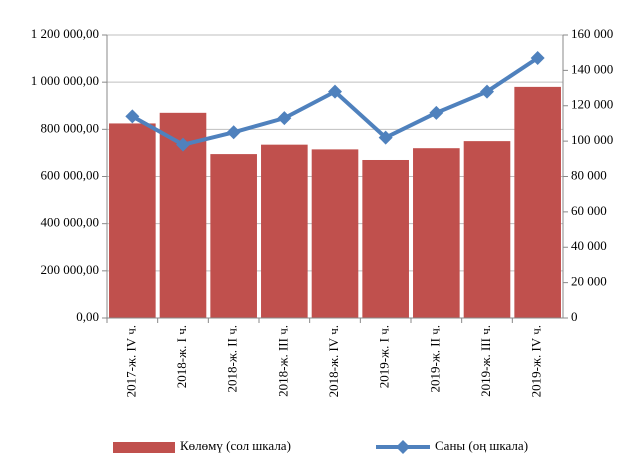 Image resolution: width=630 pixels, height=473 pixels. I want to click on x-tick-label: 2018-ж. I ч., so click(181, 356).